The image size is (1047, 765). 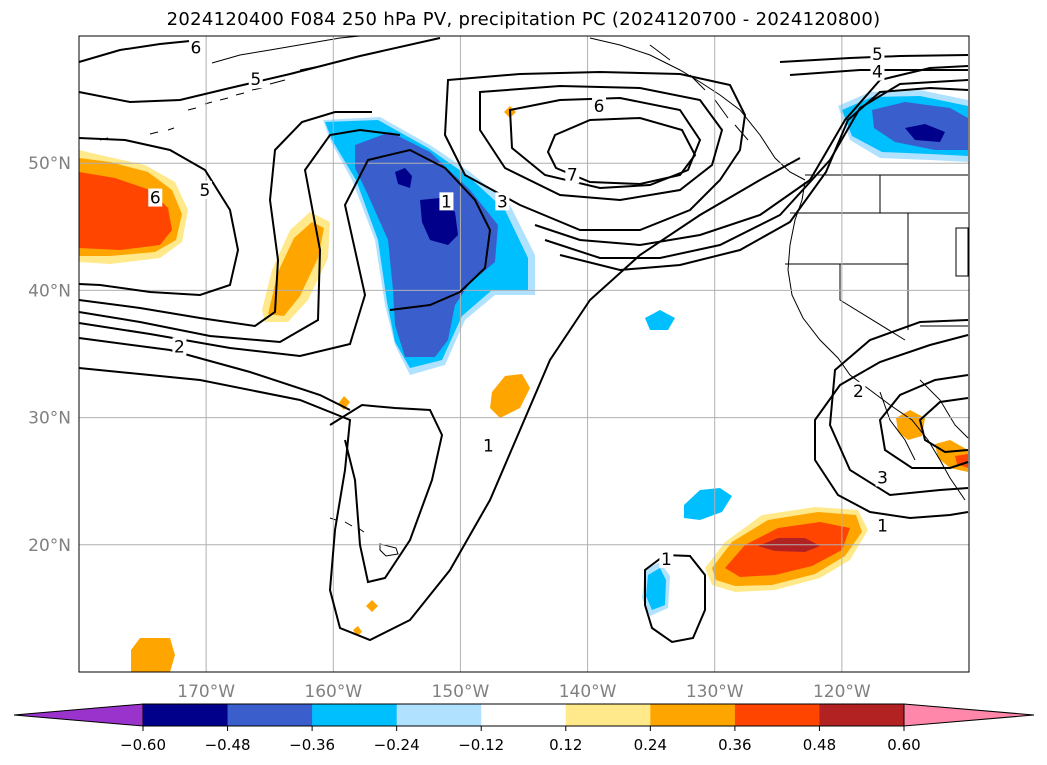 I want to click on colorbar-tick-label: 0.24, so click(x=650, y=745).